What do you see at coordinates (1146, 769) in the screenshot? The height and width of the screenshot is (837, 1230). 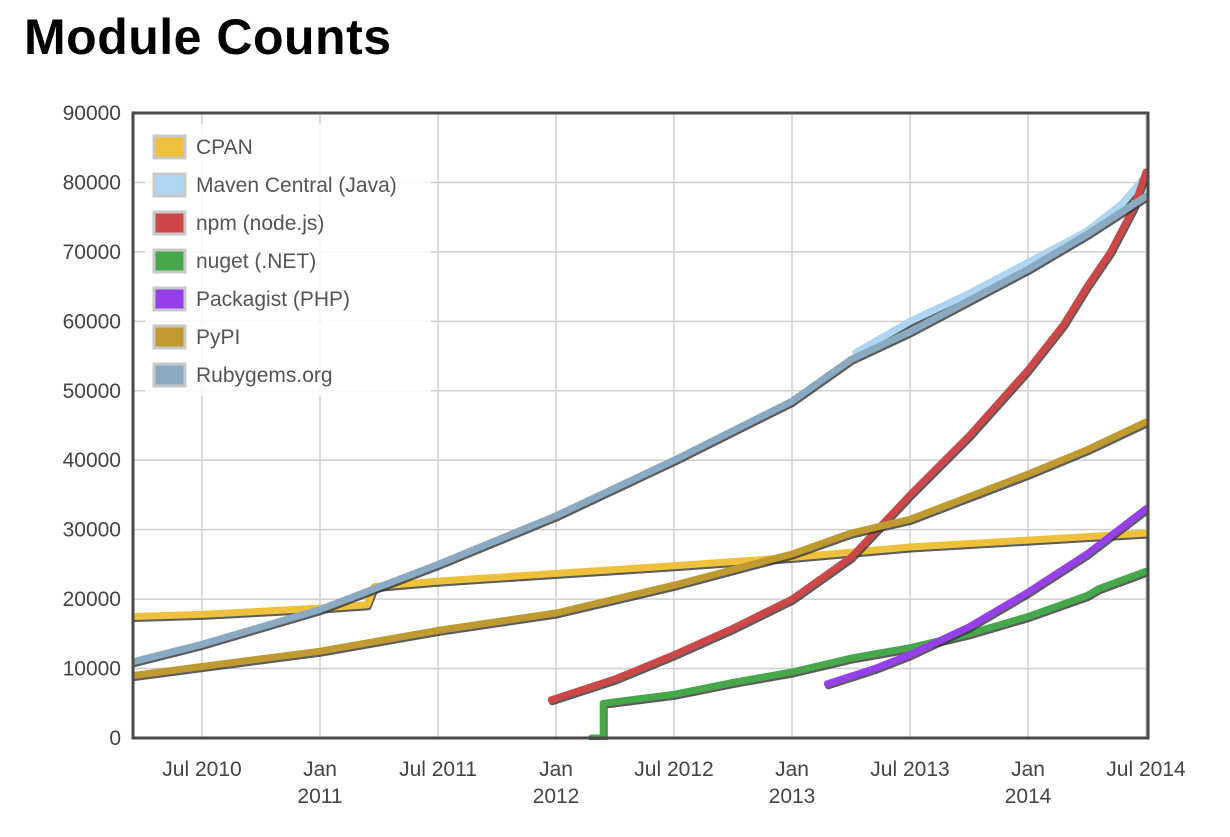 I see `x-tick-label: Jul 2014` at bounding box center [1146, 769].